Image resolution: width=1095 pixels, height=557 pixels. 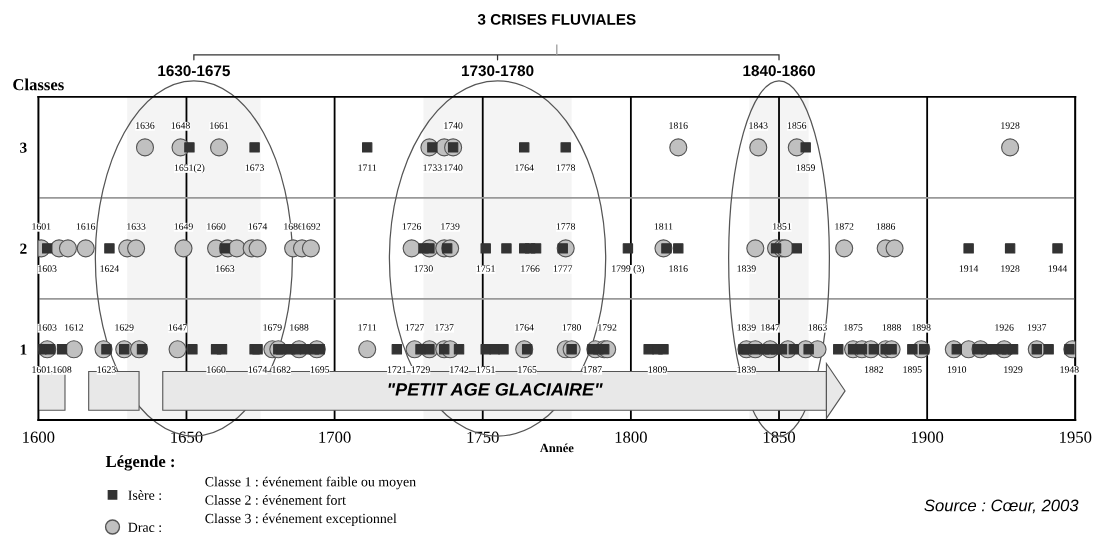 I want to click on annotation: 1929, so click(x=1013, y=369).